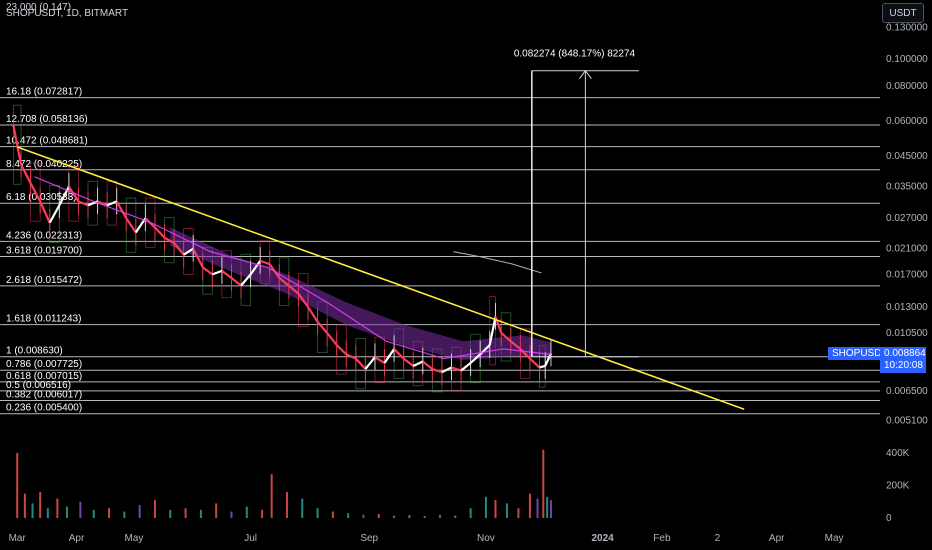  I want to click on cloud-band, so click(360, 294).